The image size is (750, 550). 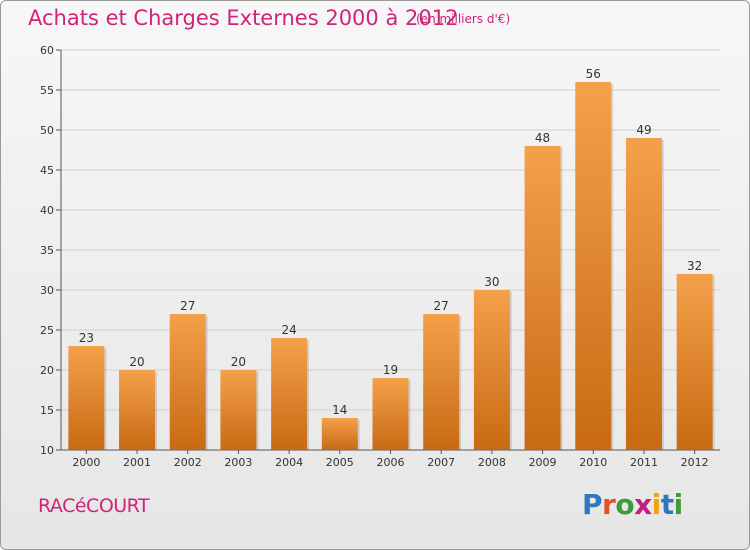 I want to click on x-tick-label: 2006, so click(x=391, y=462).